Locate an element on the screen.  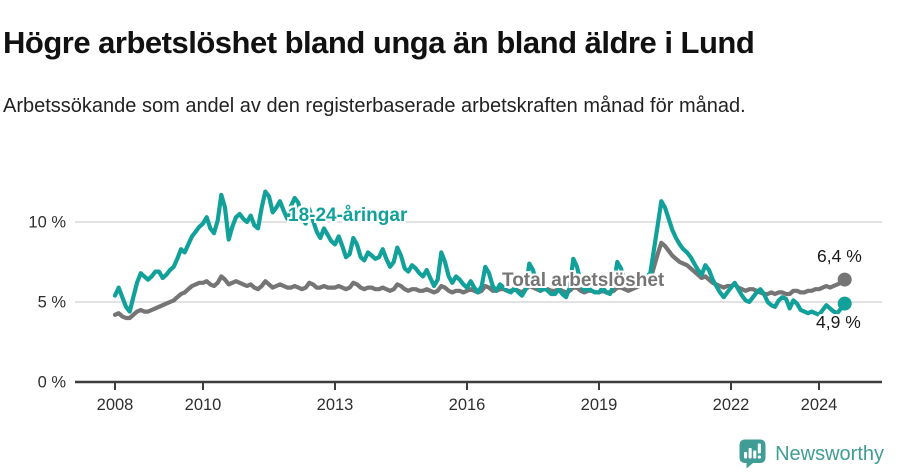
x-tick-label: 2019 is located at coordinates (599, 405).